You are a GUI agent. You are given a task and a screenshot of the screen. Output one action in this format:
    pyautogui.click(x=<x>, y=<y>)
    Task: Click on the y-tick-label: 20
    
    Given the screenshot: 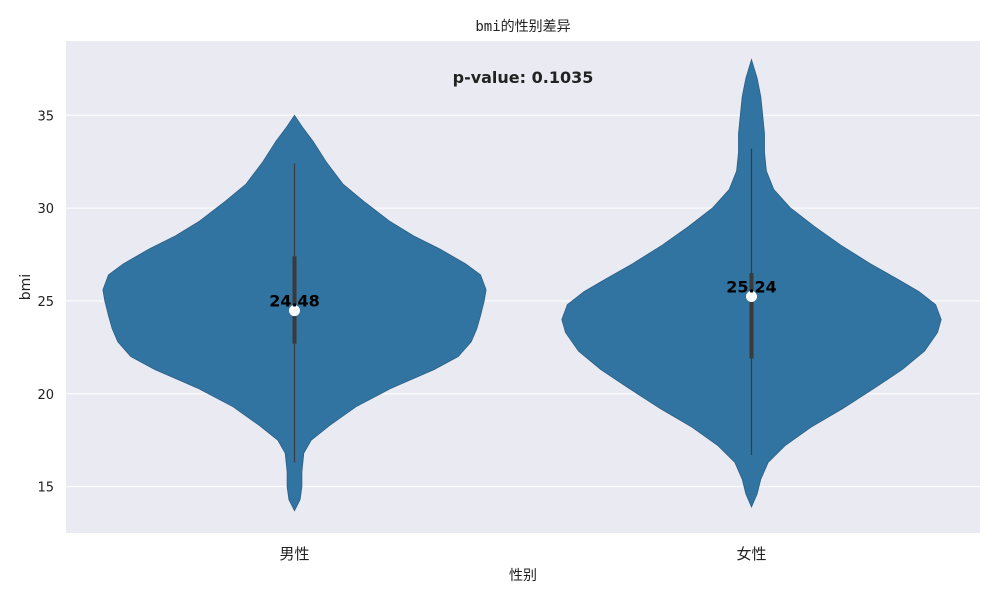 What is the action you would take?
    pyautogui.click(x=45, y=395)
    